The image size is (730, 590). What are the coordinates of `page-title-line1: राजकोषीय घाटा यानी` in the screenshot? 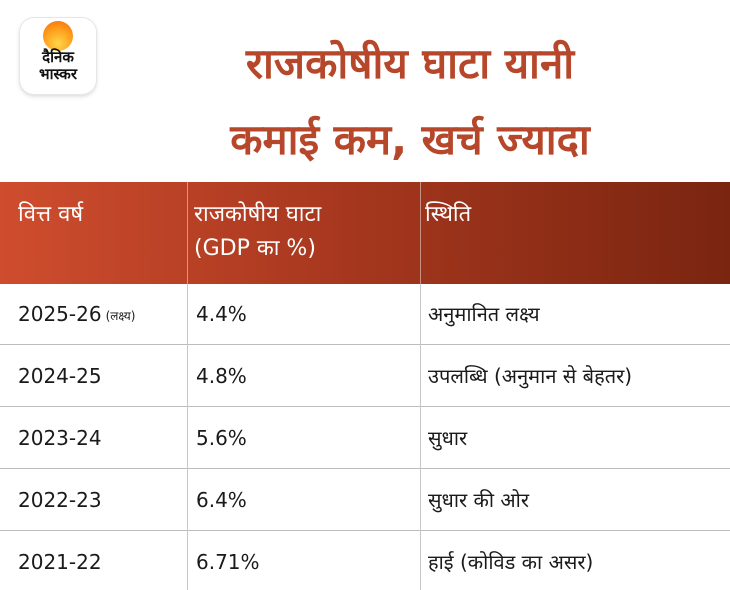 It's located at (410, 63).